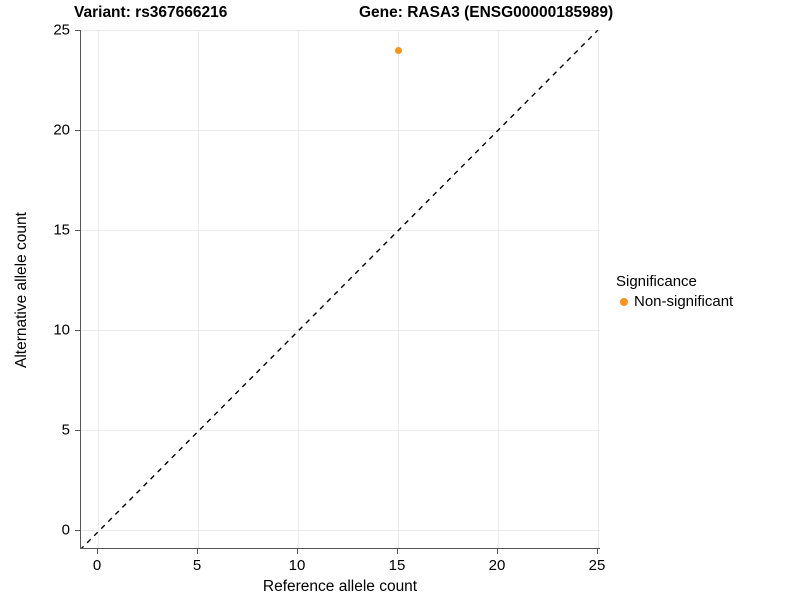 This screenshot has width=800, height=600. I want to click on point-marker-icon, so click(624, 302).